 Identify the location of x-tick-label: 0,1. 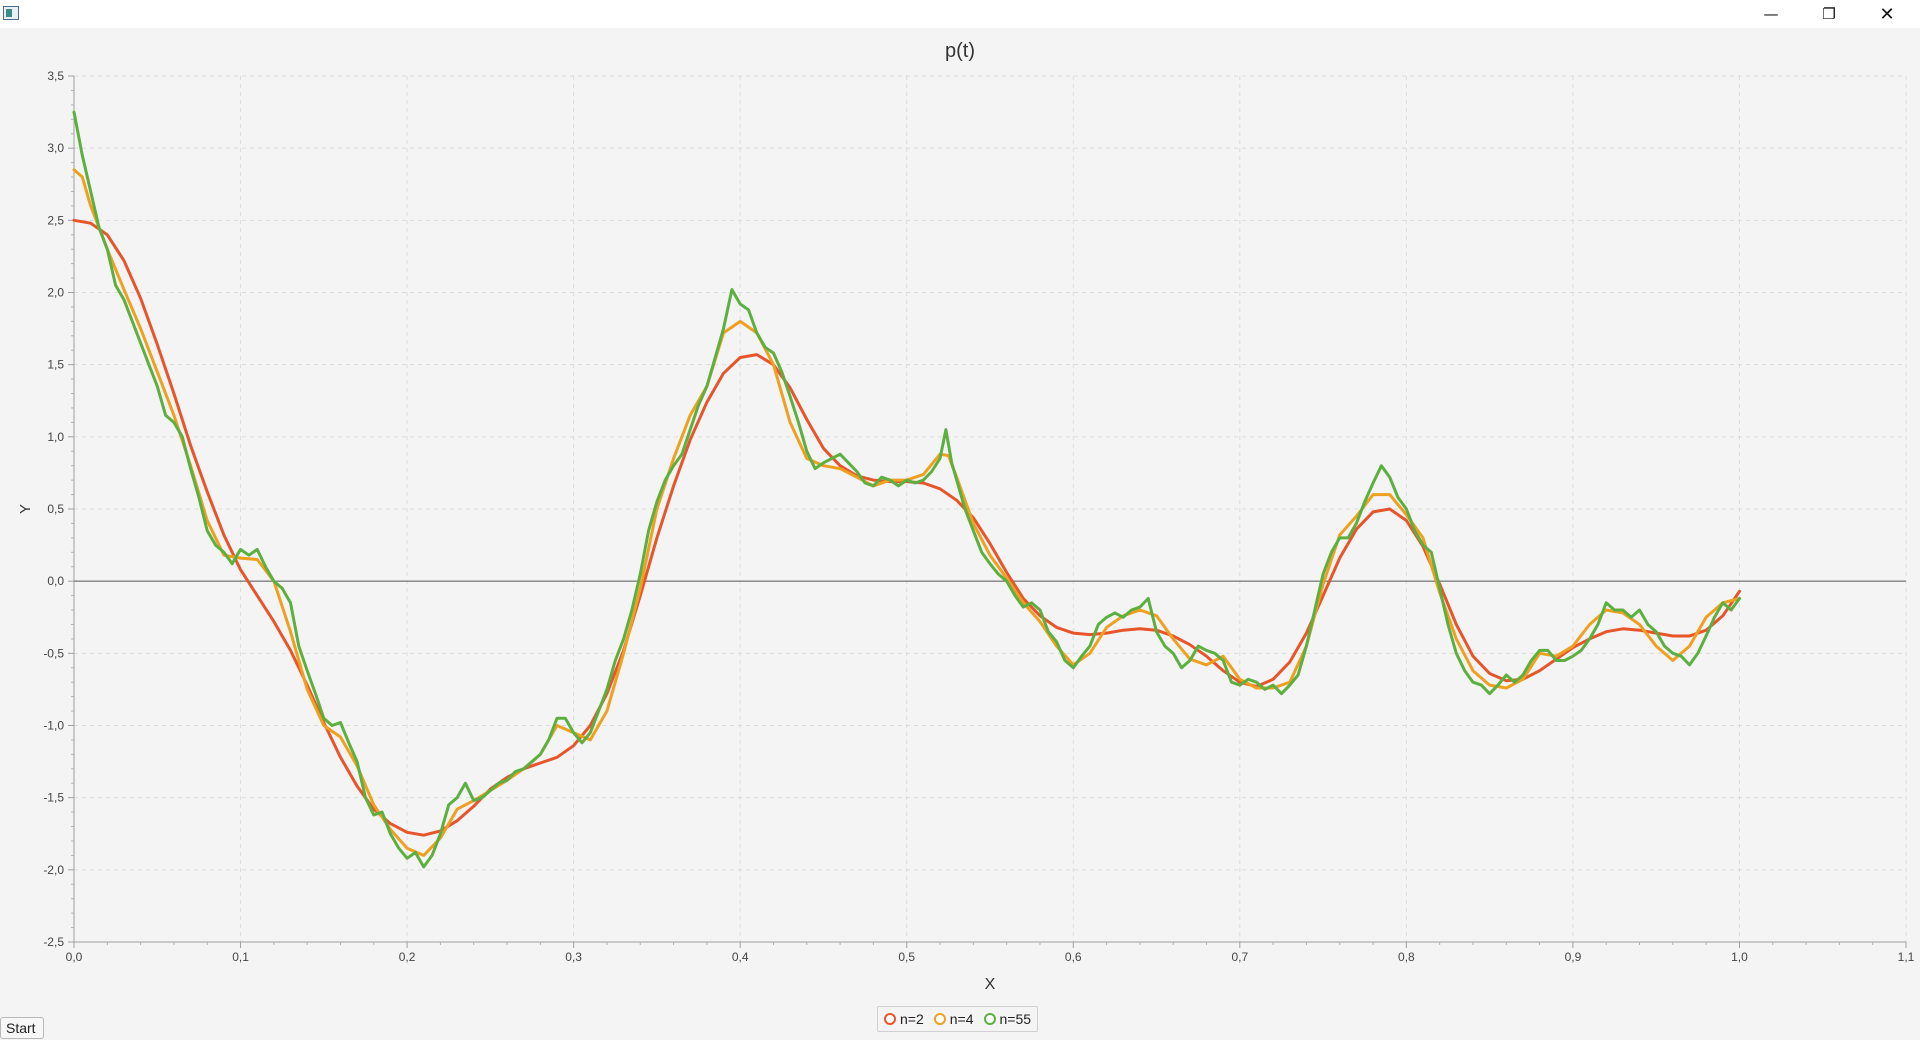
(240, 957).